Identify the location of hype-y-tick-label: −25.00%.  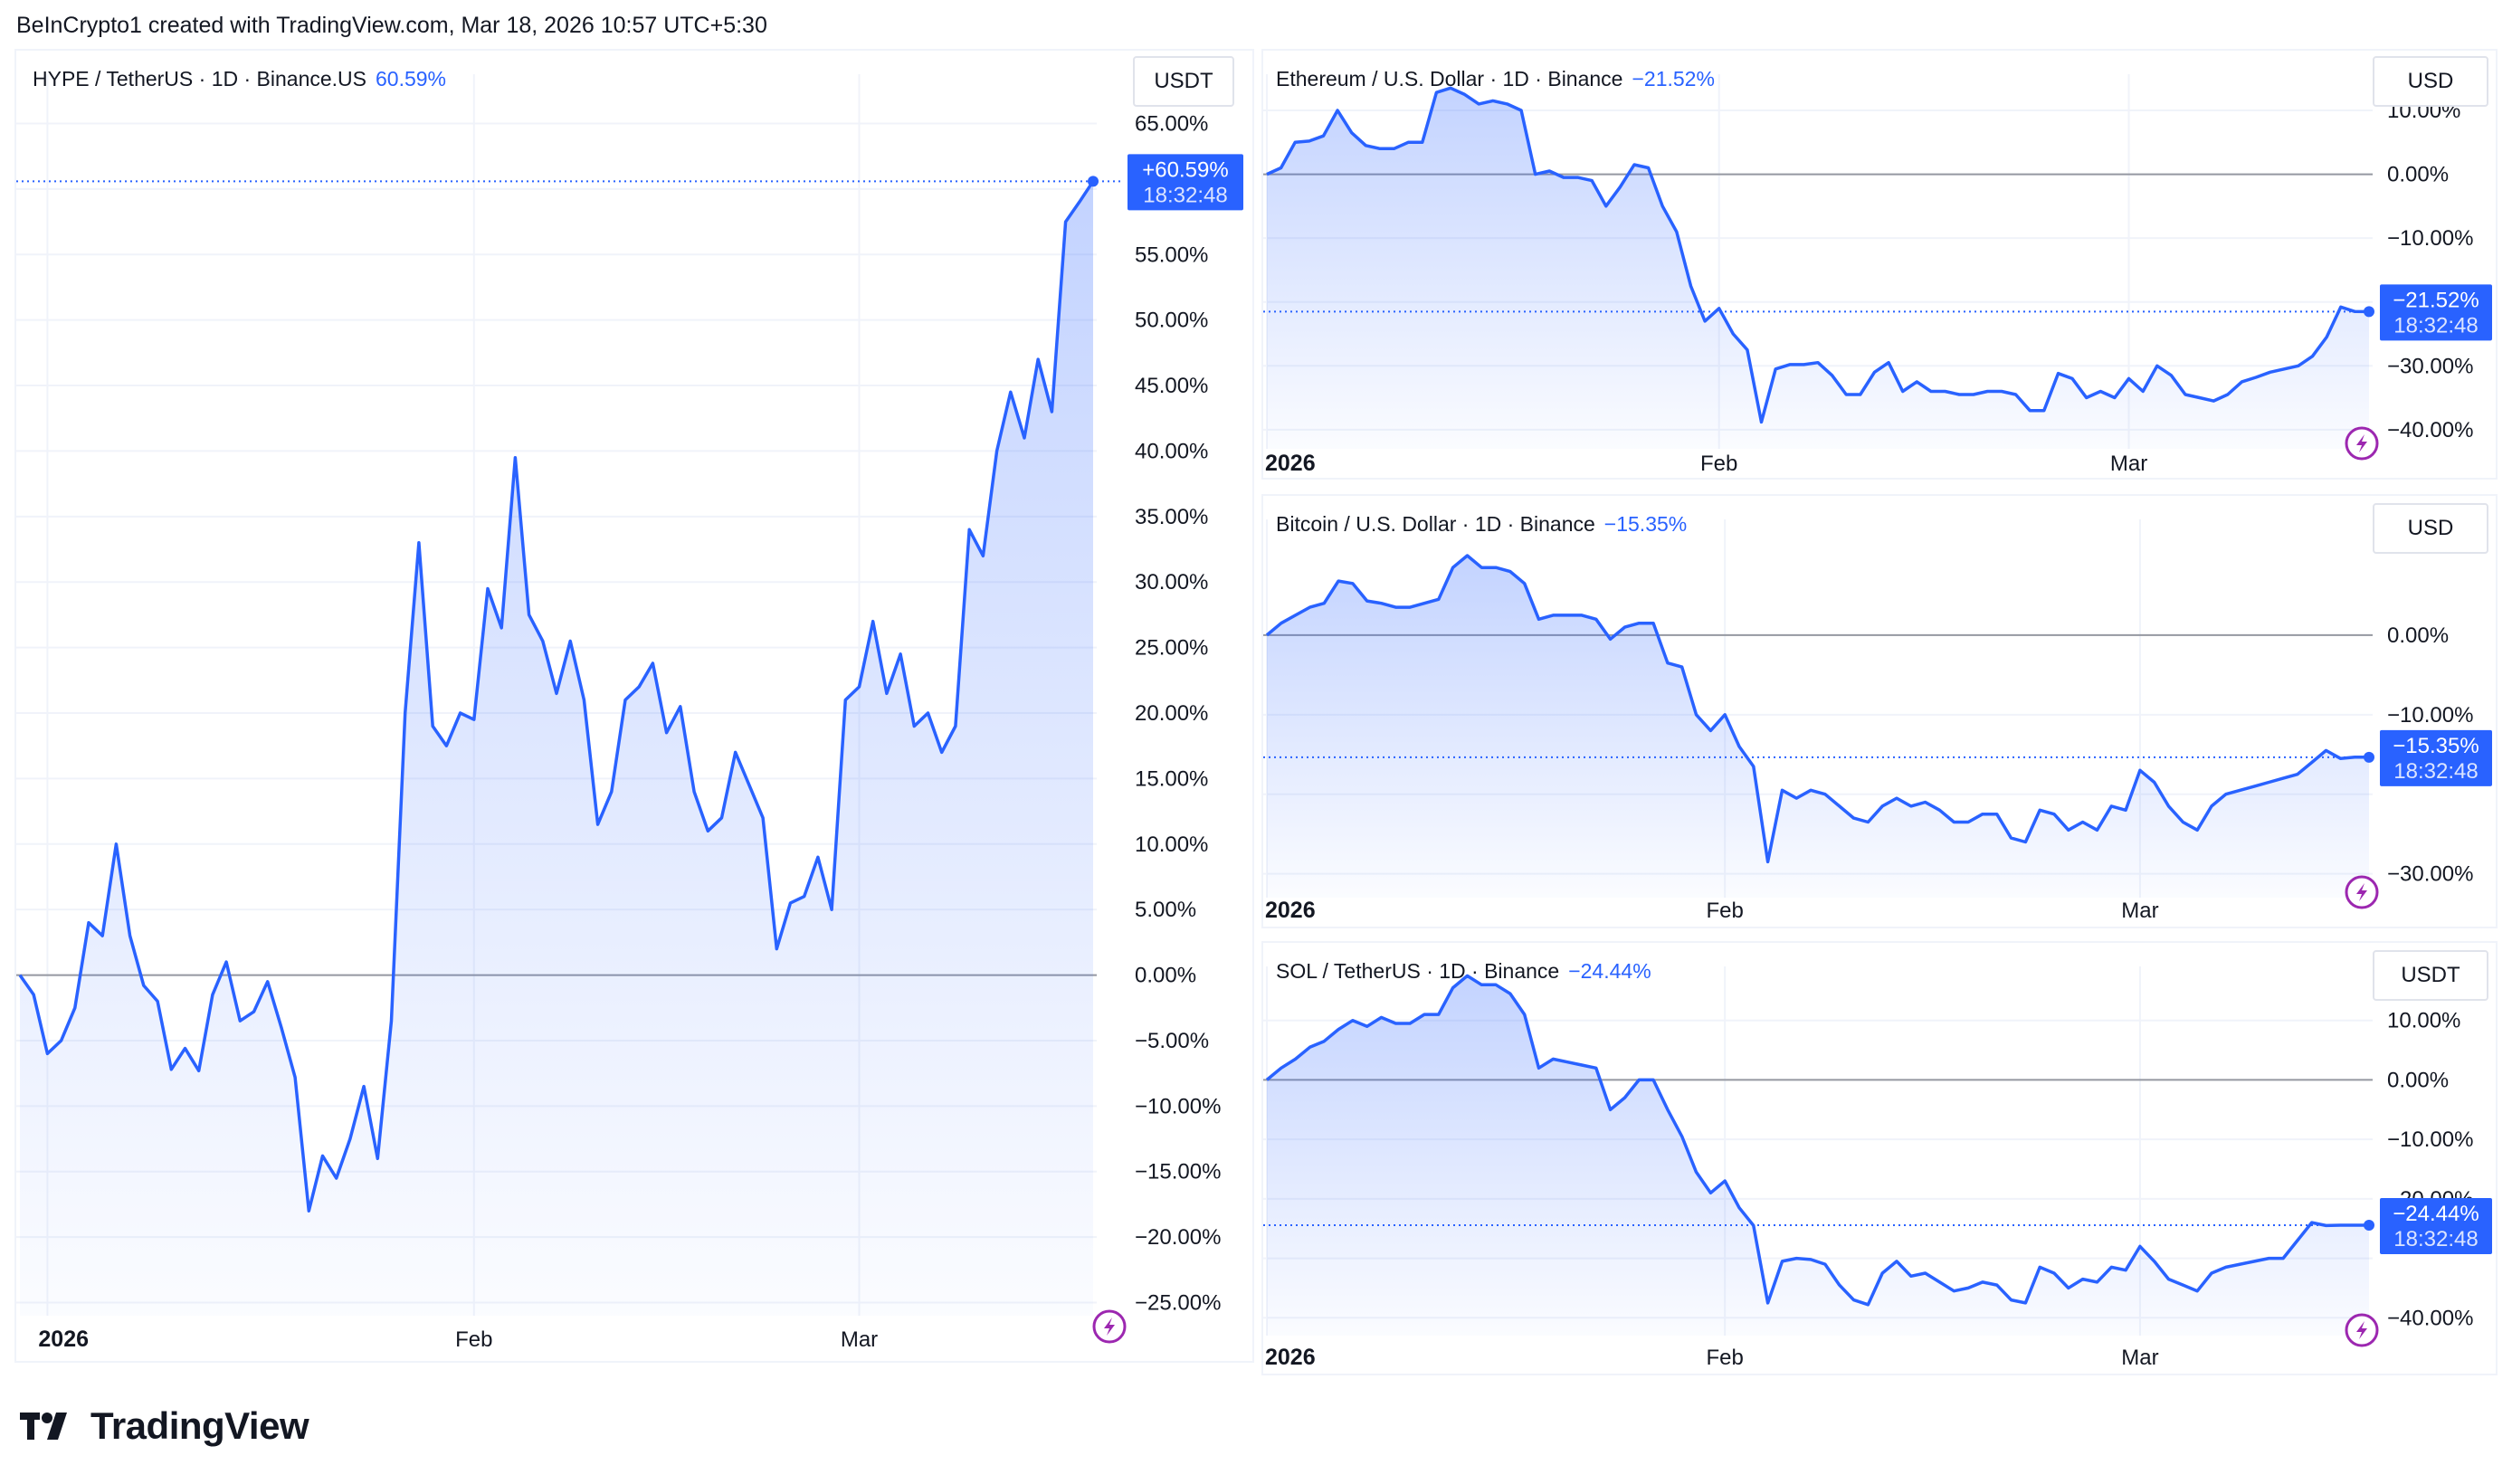
(1178, 1303).